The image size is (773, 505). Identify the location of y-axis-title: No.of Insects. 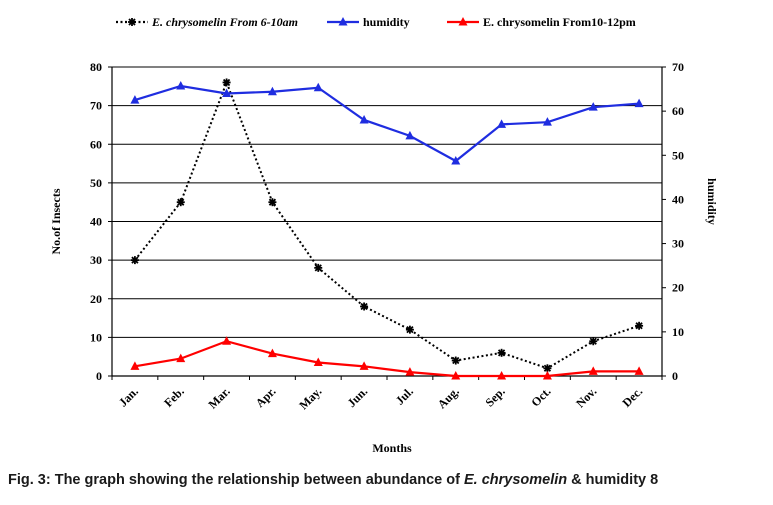
(56, 221).